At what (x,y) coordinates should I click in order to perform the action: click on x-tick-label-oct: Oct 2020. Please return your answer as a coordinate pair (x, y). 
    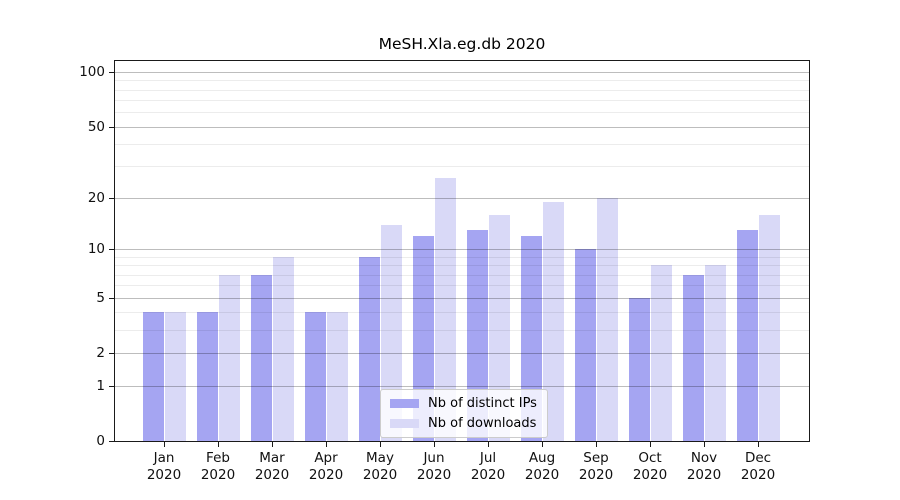
    Looking at the image, I should click on (650, 466).